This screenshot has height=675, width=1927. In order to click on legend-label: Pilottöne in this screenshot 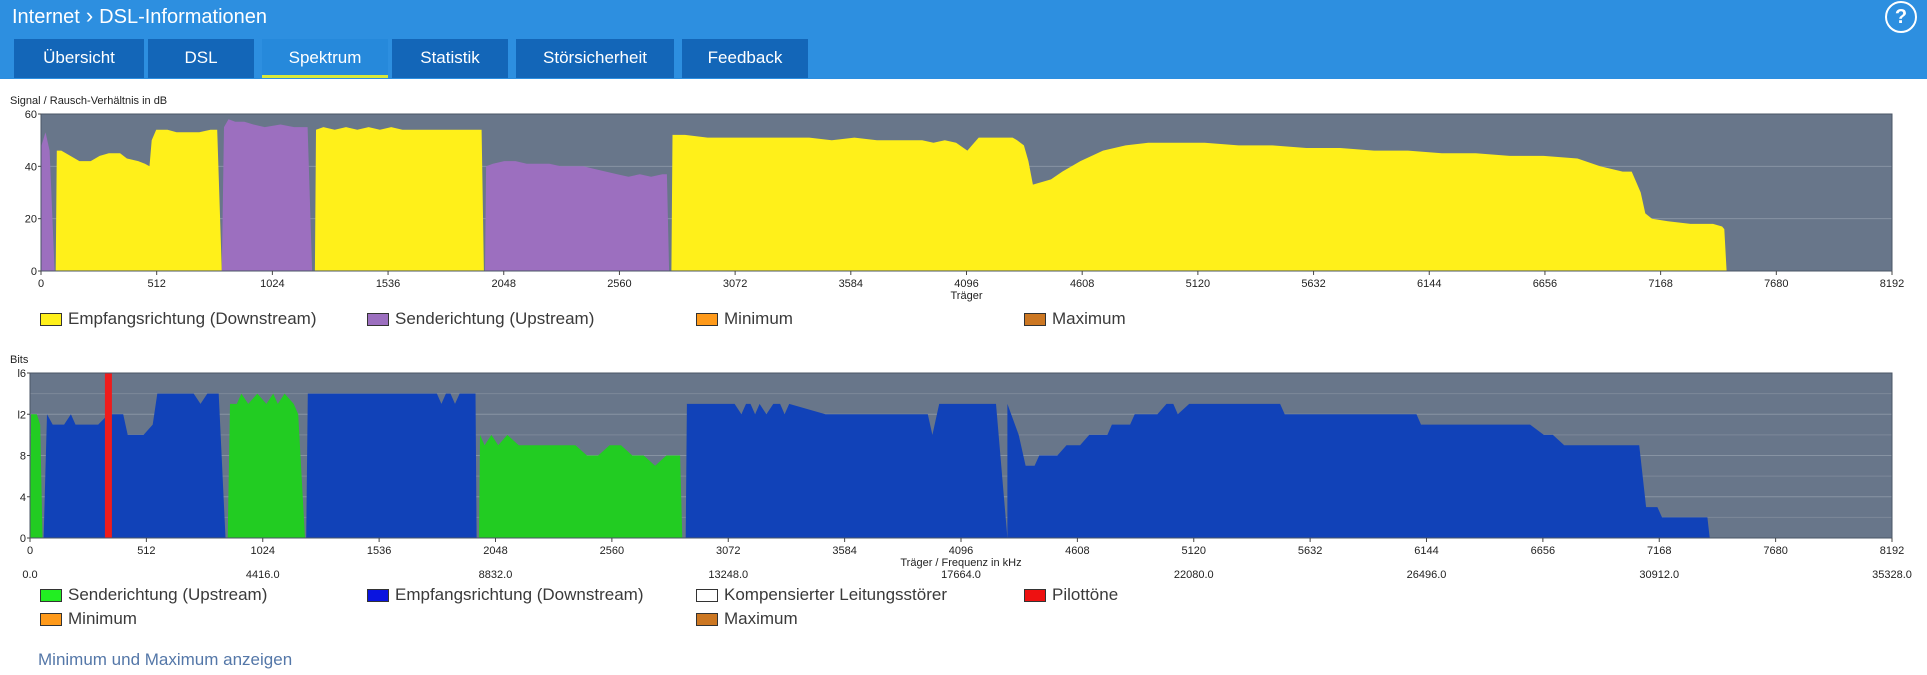, I will do `click(1085, 594)`.